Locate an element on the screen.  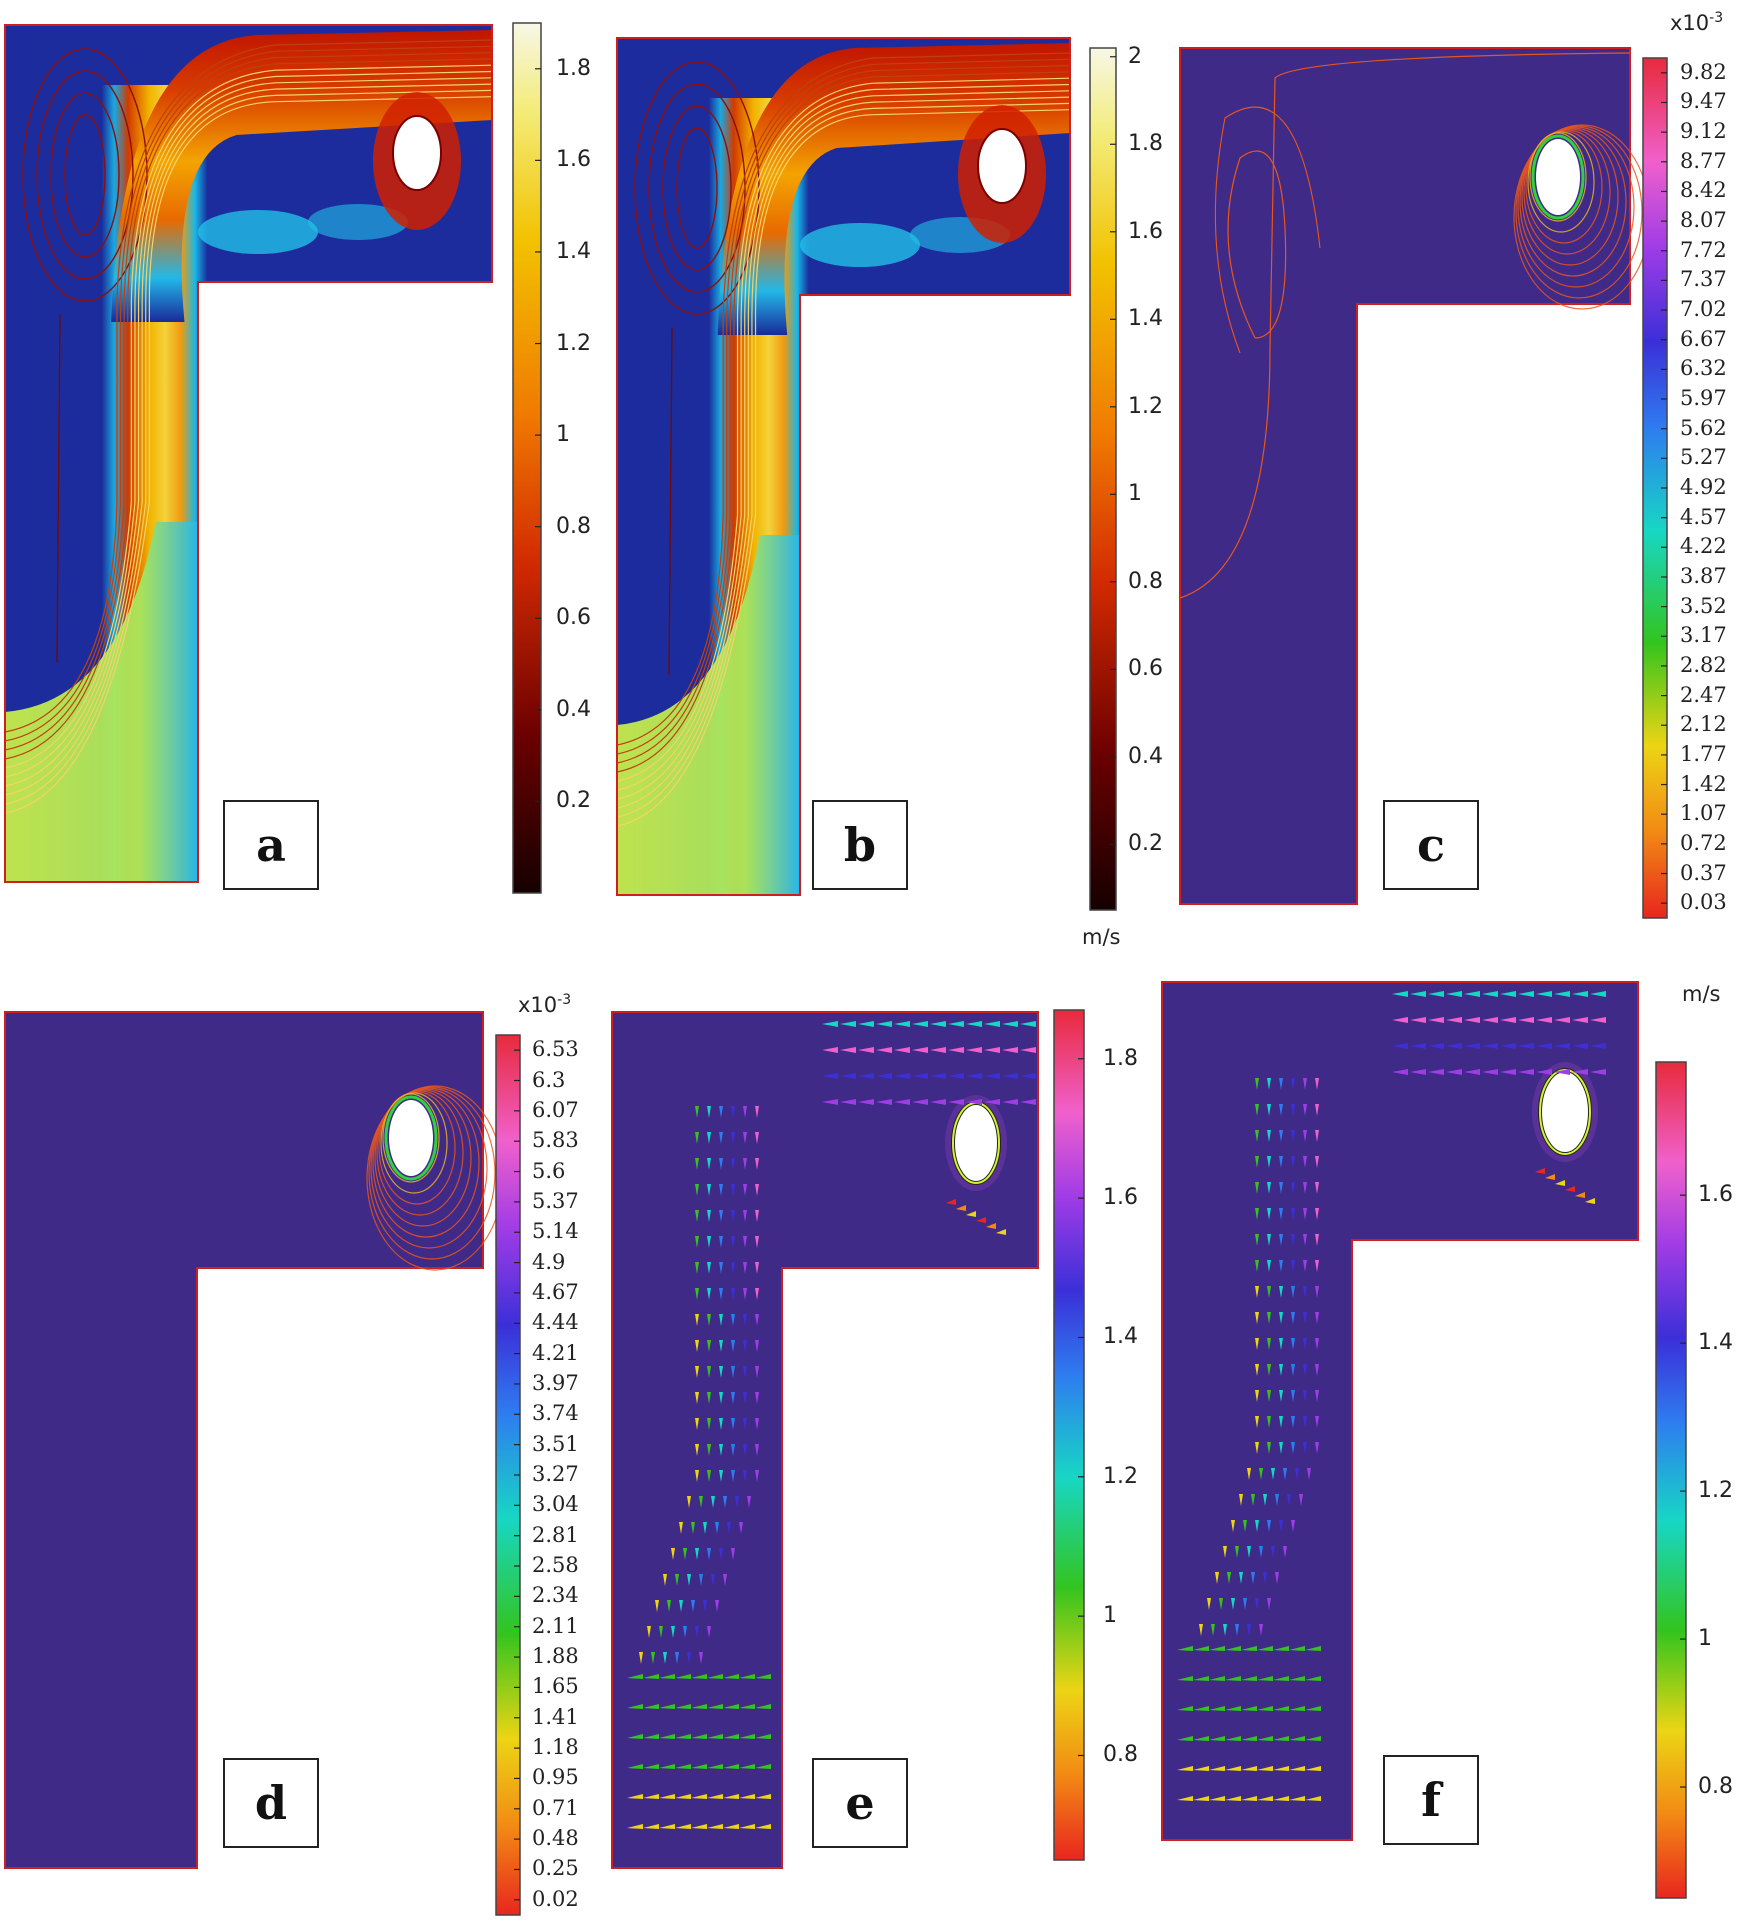
colorbar-tick-label: 5.62 is located at coordinates (1703, 427).